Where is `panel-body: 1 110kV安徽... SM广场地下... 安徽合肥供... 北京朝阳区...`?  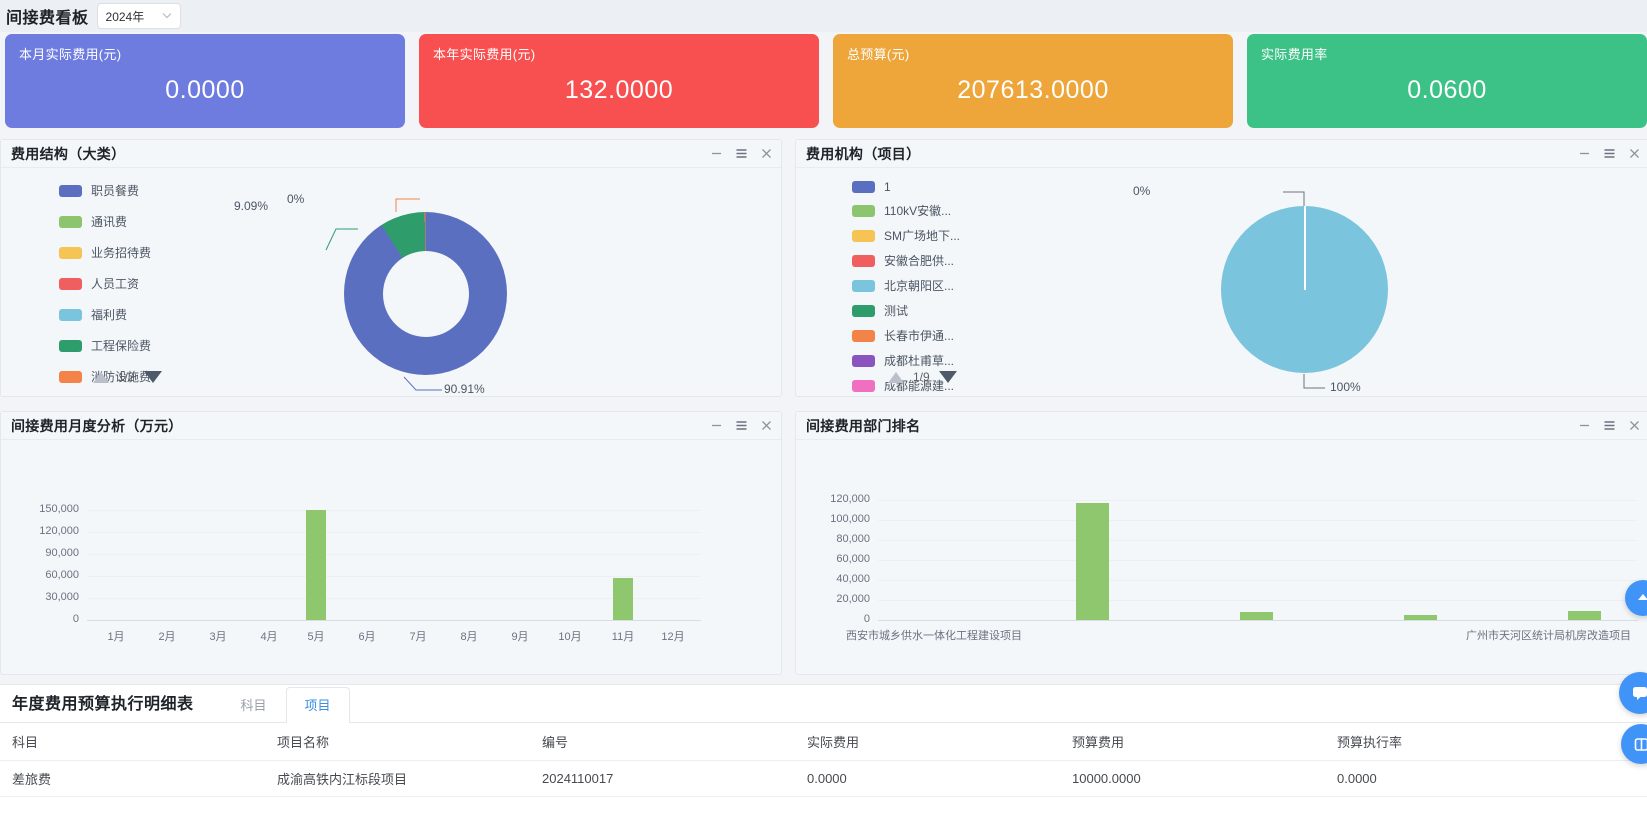
panel-body: 1 110kV安徽... SM广场地下... 安徽合肥供... 北京朝阳区... is located at coordinates (1221, 282).